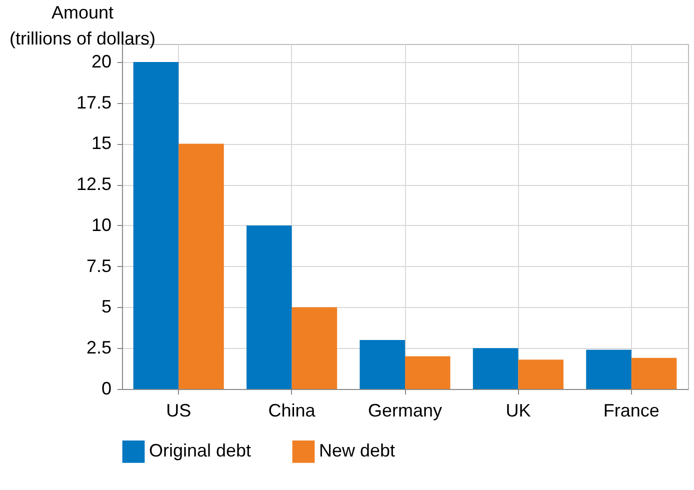 Image resolution: width=694 pixels, height=490 pixels. What do you see at coordinates (631, 410) in the screenshot?
I see `x-tick-label: France` at bounding box center [631, 410].